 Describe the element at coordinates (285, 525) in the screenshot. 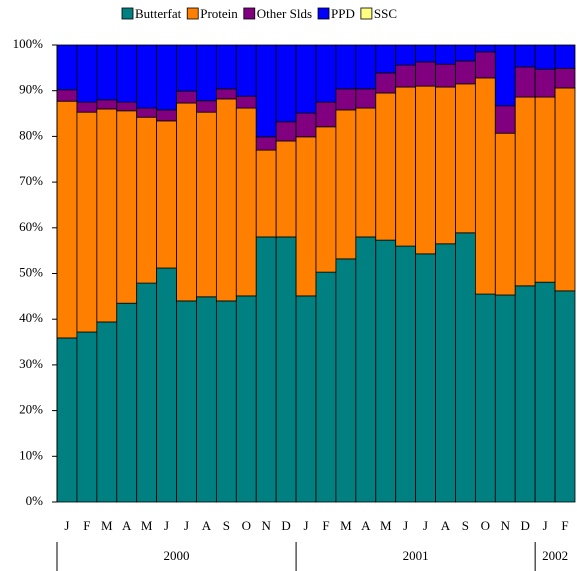

I see `x-tick-label: D` at that location.